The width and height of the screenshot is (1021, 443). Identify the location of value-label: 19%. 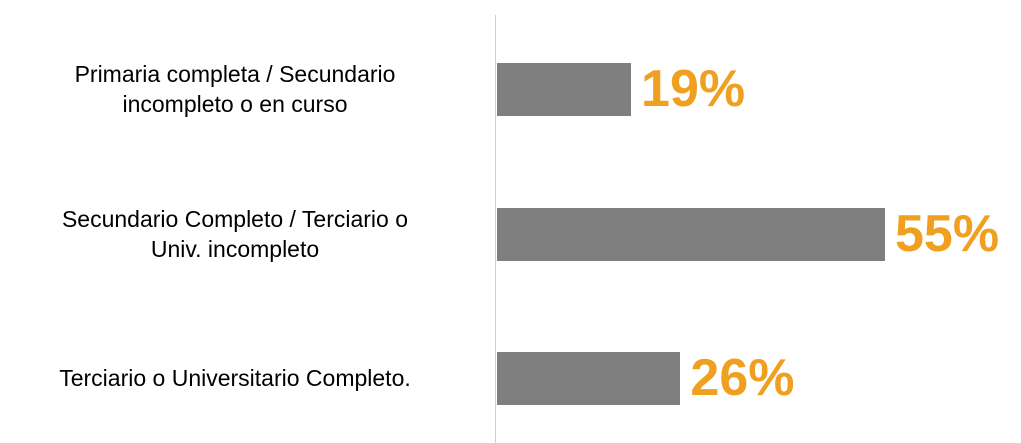
(693, 89).